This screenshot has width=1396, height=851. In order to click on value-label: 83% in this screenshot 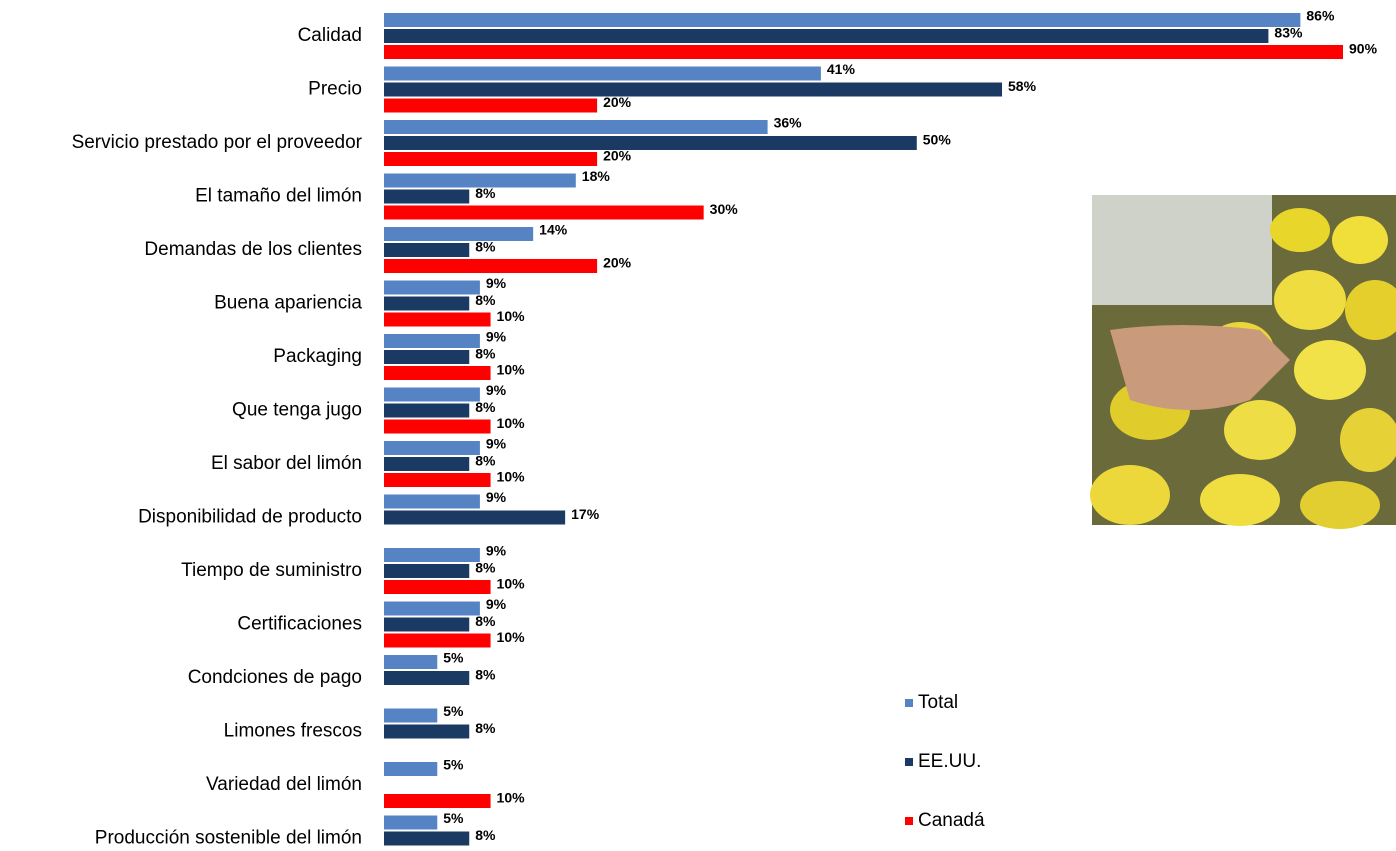, I will do `click(1288, 33)`.